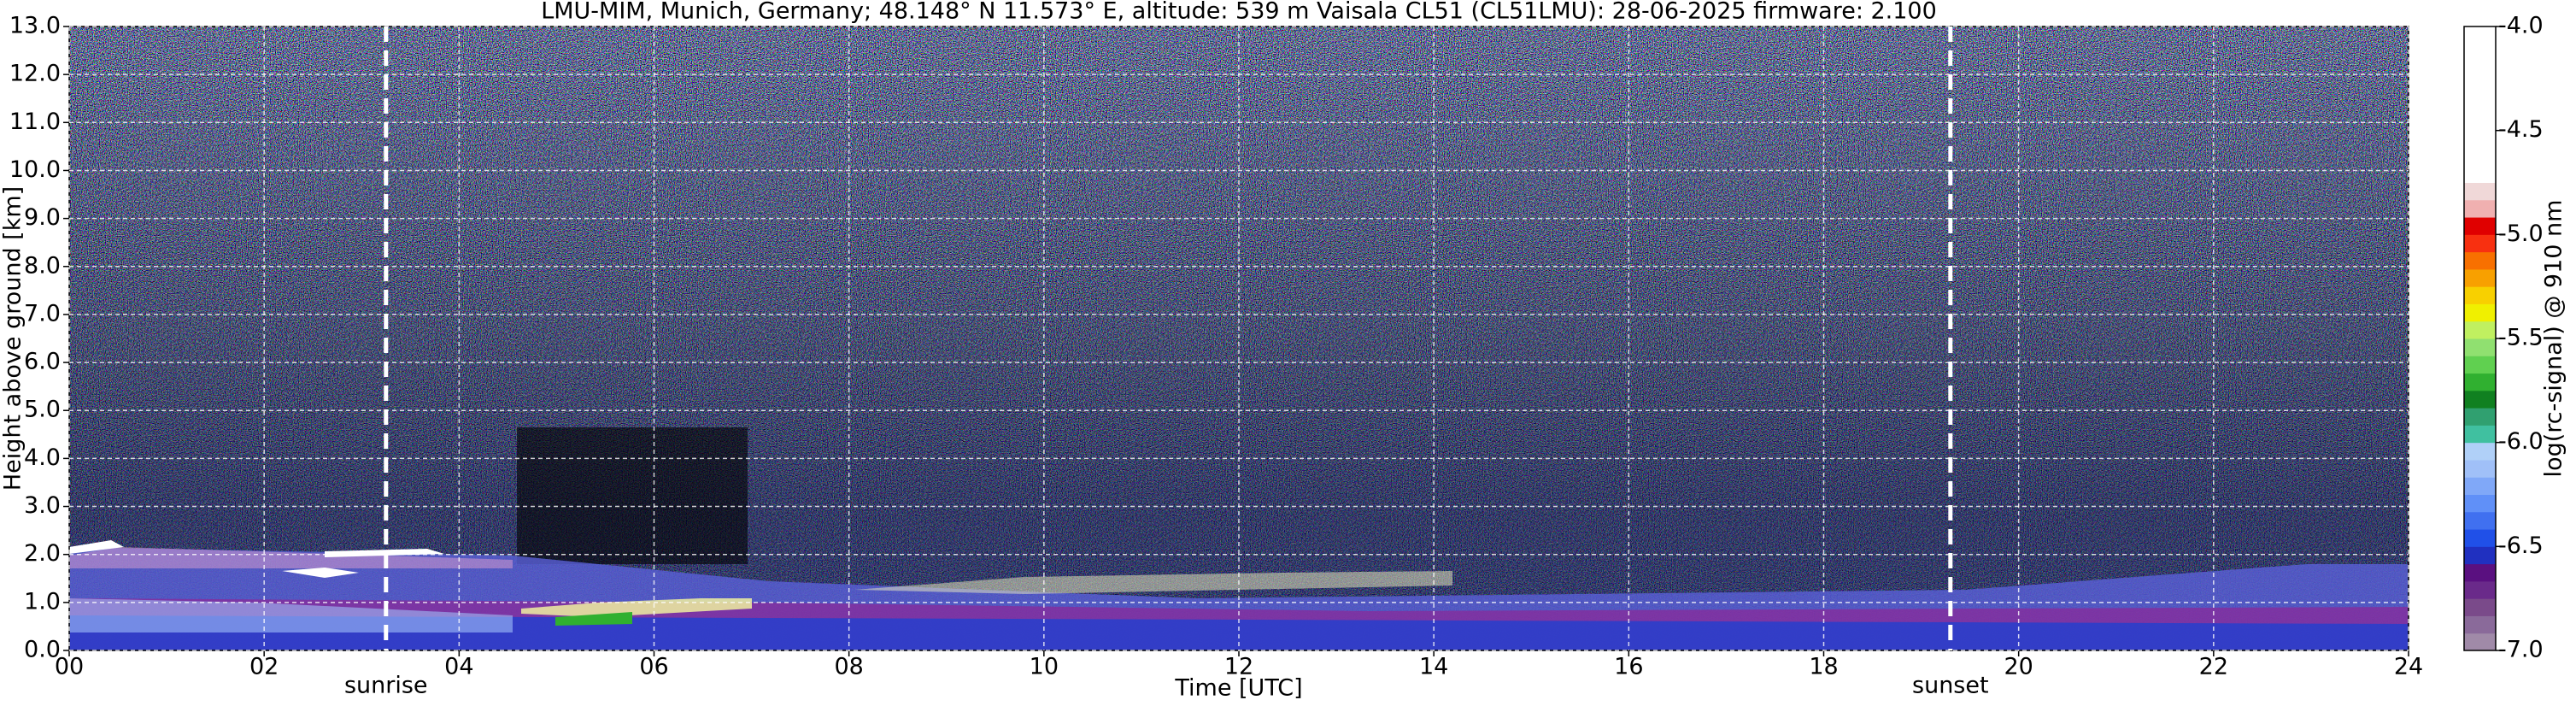  What do you see at coordinates (386, 686) in the screenshot?
I see `annotation-label: sunrise` at bounding box center [386, 686].